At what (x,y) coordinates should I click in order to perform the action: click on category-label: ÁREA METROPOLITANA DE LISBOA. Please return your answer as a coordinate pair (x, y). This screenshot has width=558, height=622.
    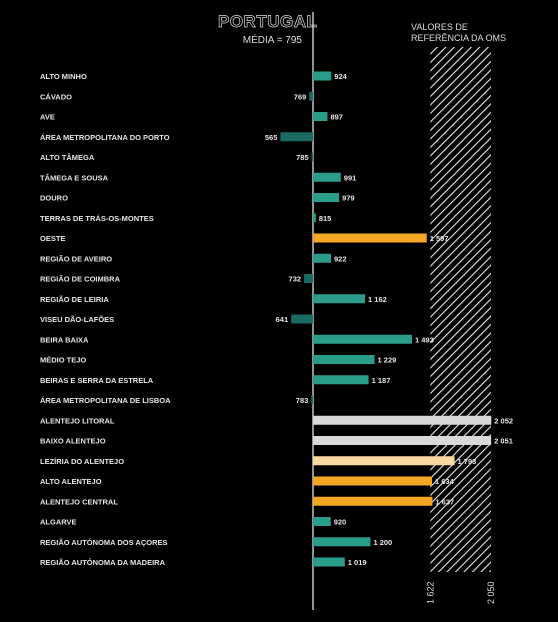
    Looking at the image, I should click on (105, 400).